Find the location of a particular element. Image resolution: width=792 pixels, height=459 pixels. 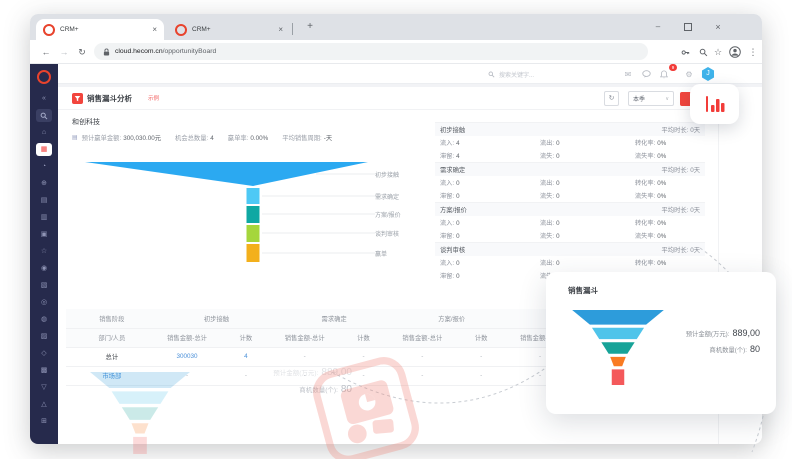

sidebar-item-layers: ▨ is located at coordinates (44, 336).